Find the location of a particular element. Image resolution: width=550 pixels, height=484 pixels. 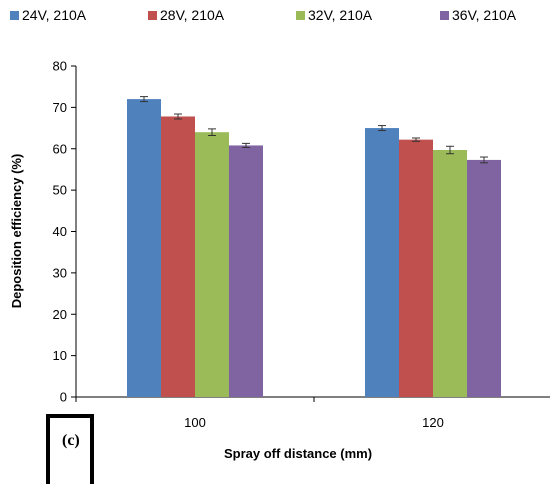

legend-label: 36V, 210A is located at coordinates (484, 15).